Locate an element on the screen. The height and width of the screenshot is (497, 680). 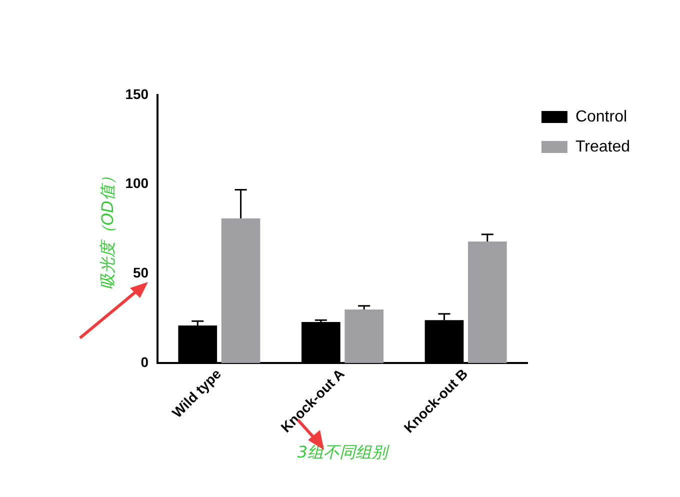
y-tick-label: 50 is located at coordinates (140, 272).